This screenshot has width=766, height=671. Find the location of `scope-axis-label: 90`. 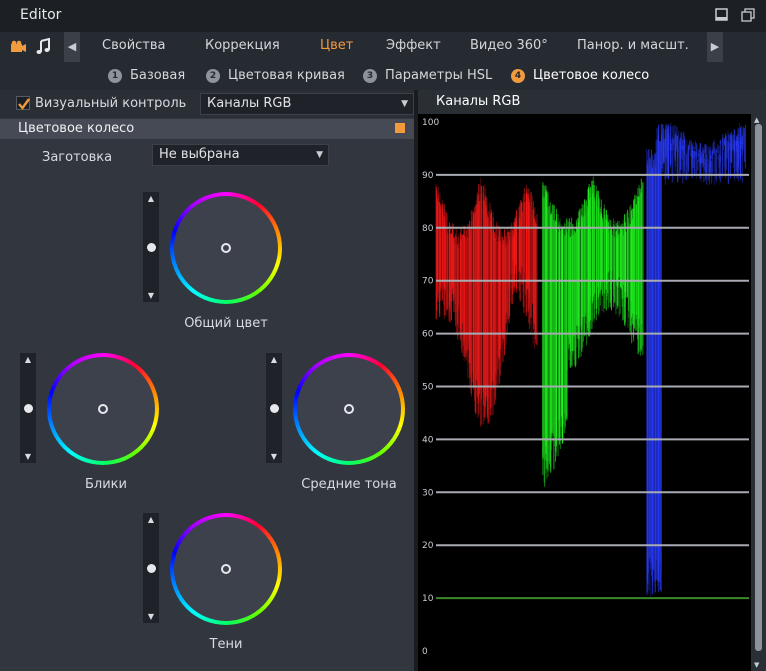

scope-axis-label: 90 is located at coordinates (428, 176).